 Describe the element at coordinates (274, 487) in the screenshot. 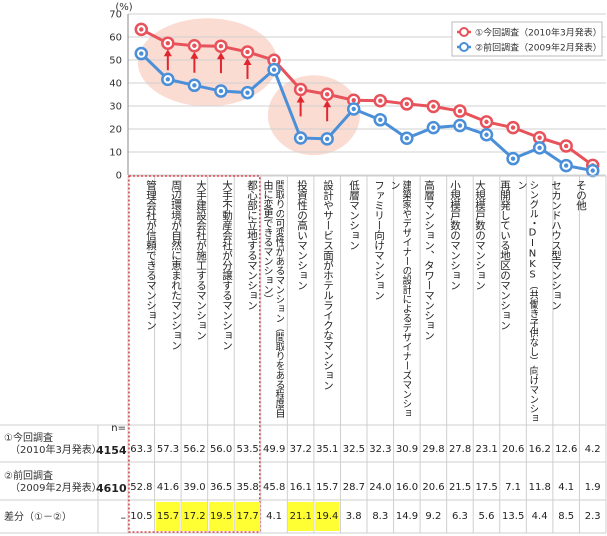

I see `cell-previous: 45.8` at that location.